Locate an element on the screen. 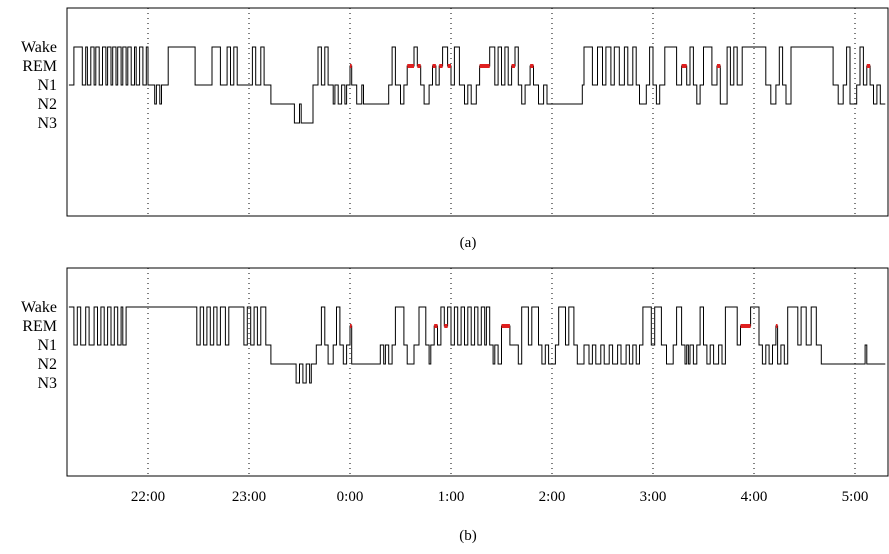 This screenshot has width=889, height=554. panel-caption: (b) is located at coordinates (468, 536).